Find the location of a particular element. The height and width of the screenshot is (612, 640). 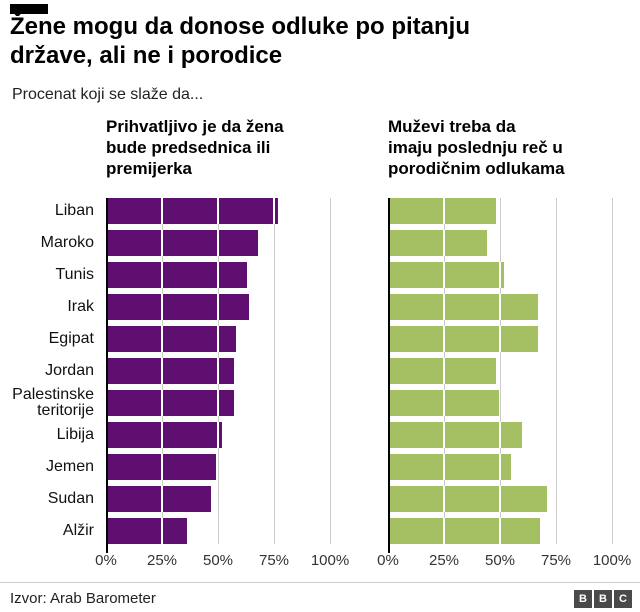

bar-right-tunis is located at coordinates (446, 275).